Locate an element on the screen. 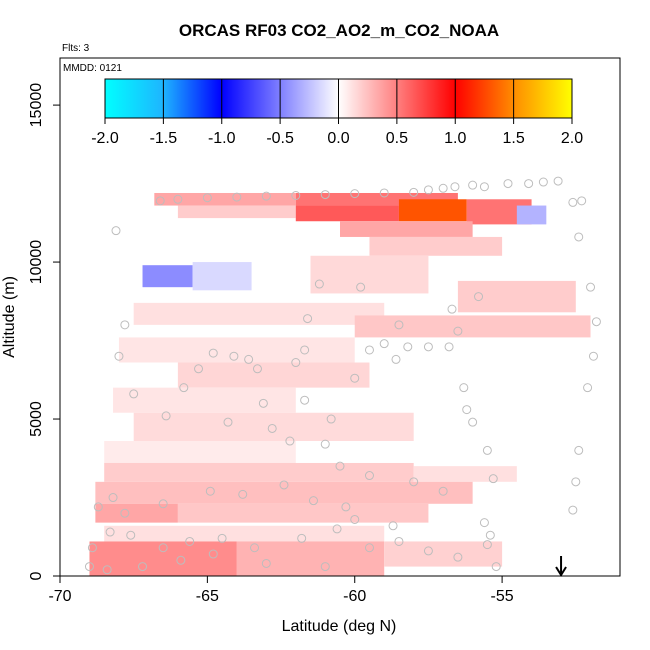 This screenshot has height=650, width=650. y-axis: 0 5000 10000 15000 is located at coordinates (44, 331).